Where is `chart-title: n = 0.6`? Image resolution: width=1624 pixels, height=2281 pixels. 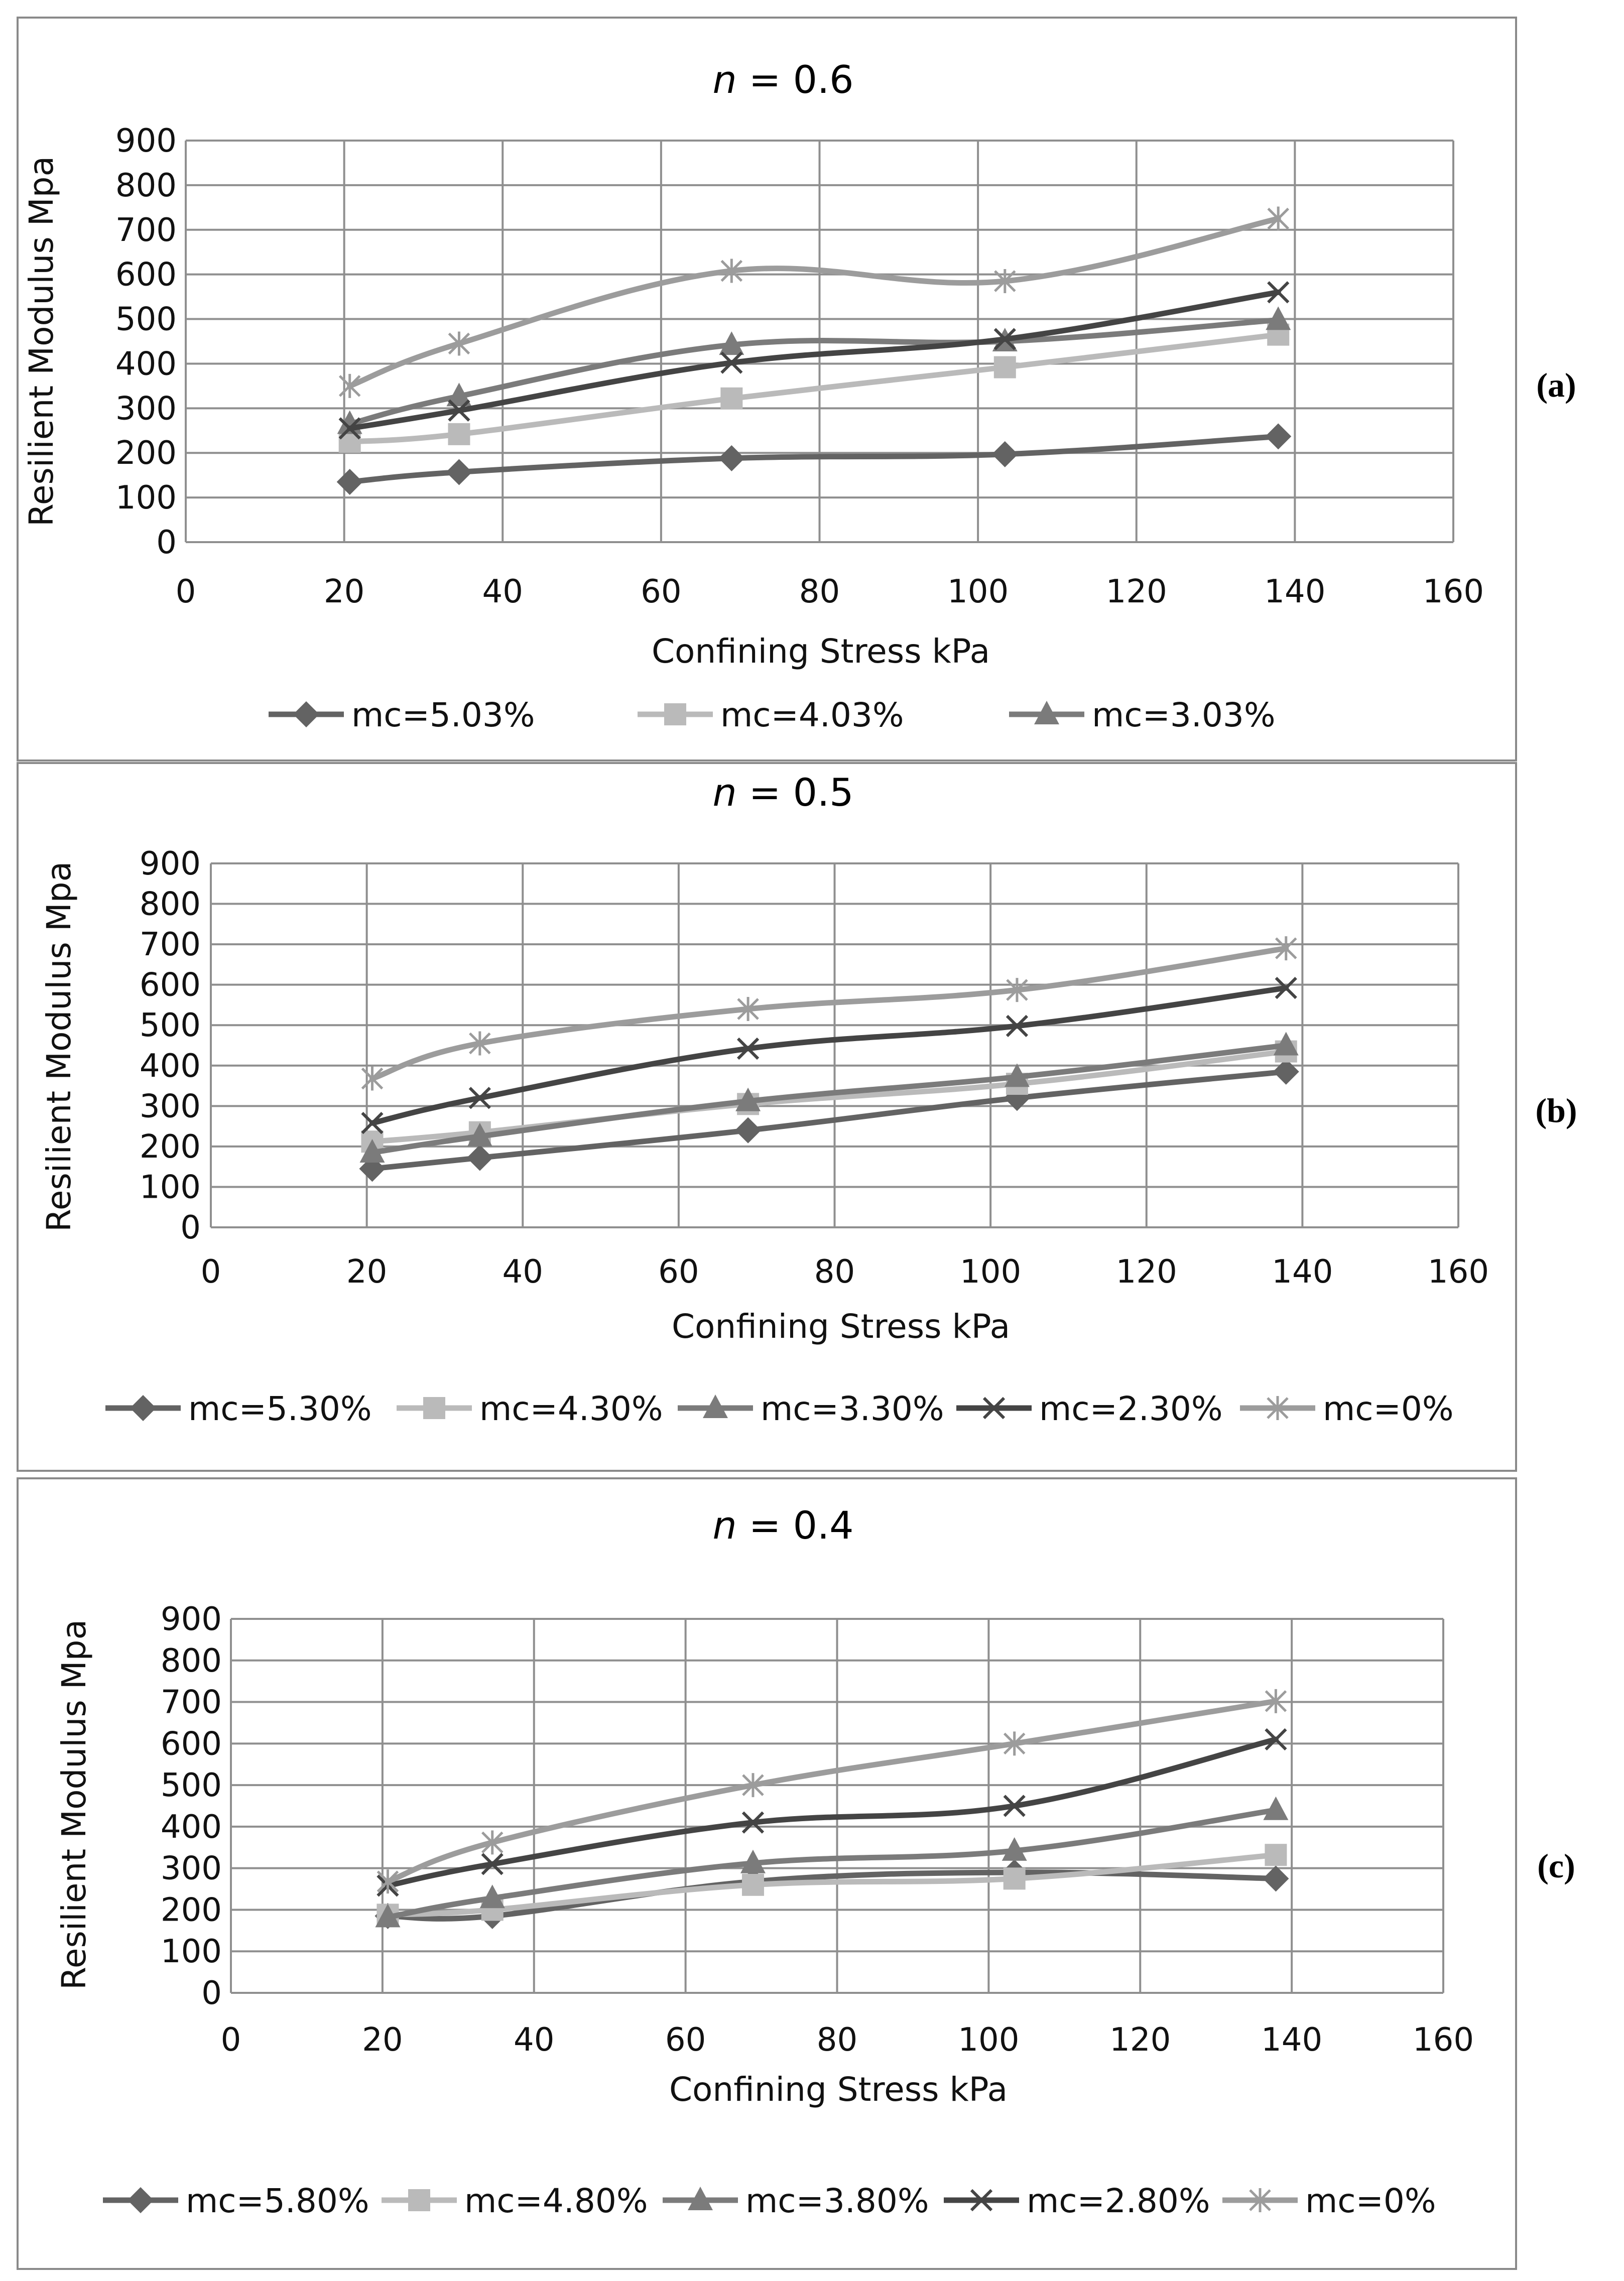 chart-title: n = 0.6 is located at coordinates (782, 79).